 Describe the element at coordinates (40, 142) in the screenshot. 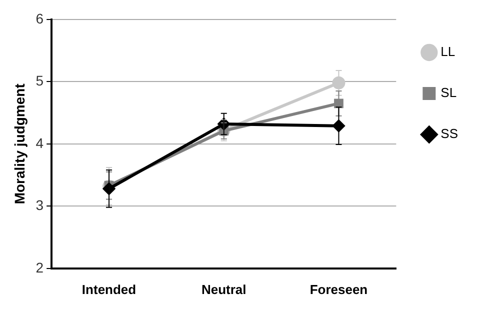

I see `y-tick-label: 4` at that location.